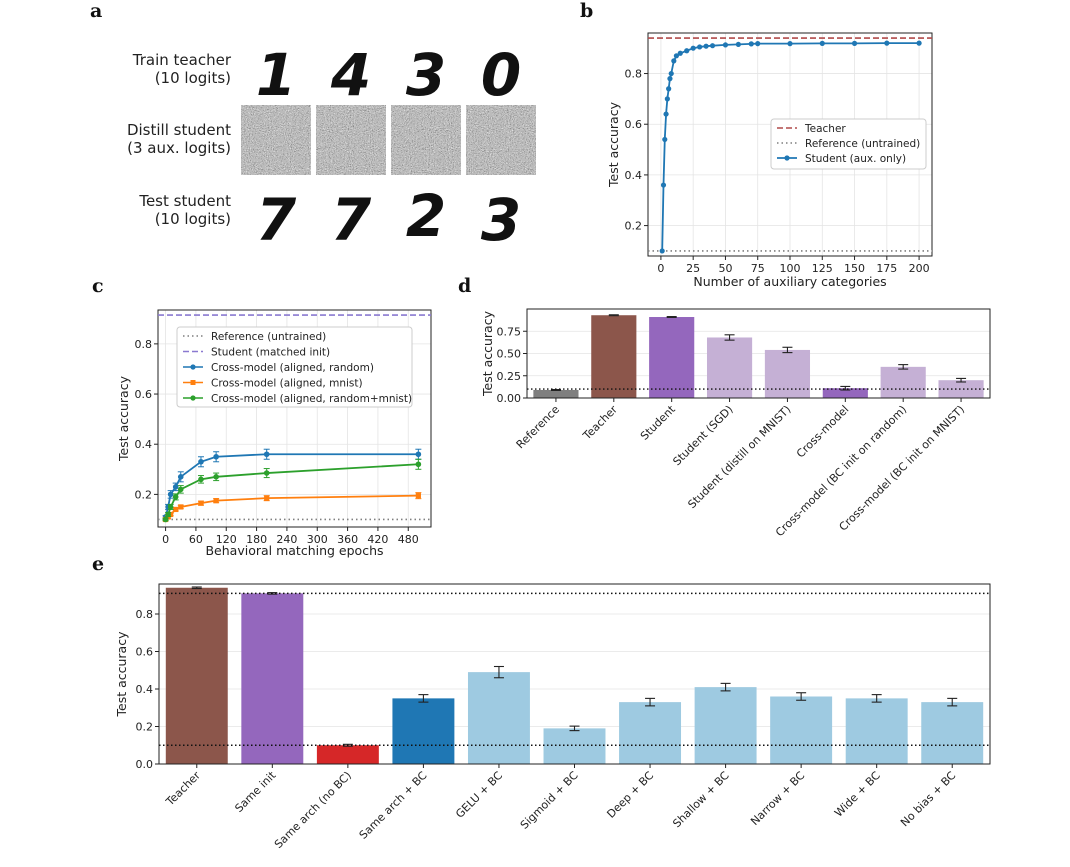 The width and height of the screenshot is (1070, 867). What do you see at coordinates (777, 798) in the screenshot?
I see `x-tick-label: Narrow + BC` at bounding box center [777, 798].